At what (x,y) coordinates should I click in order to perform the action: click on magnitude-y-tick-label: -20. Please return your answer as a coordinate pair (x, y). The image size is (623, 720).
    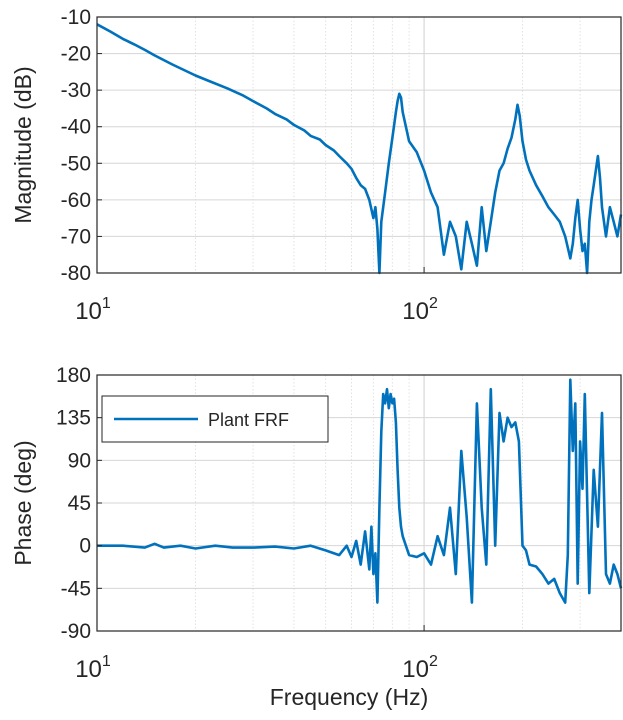
    Looking at the image, I should click on (76, 54).